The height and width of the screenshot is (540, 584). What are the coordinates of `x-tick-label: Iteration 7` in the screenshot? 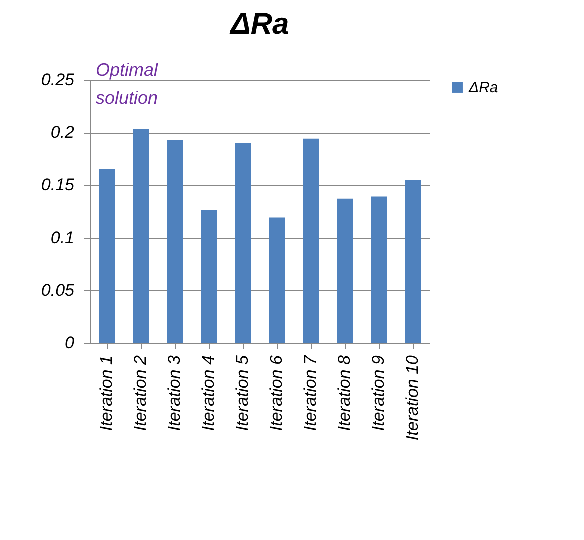 It's located at (310, 393).